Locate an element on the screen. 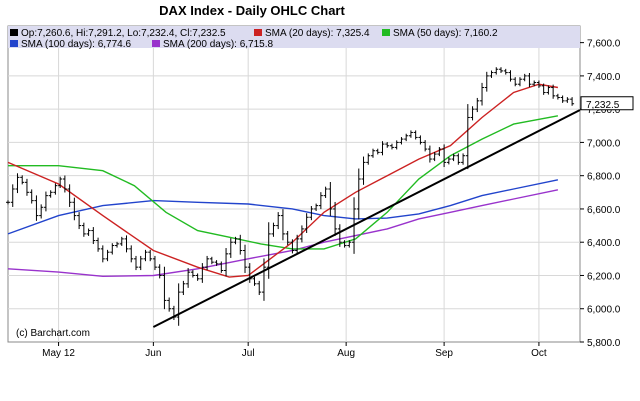  x-tick-label: Jun is located at coordinates (153, 353).